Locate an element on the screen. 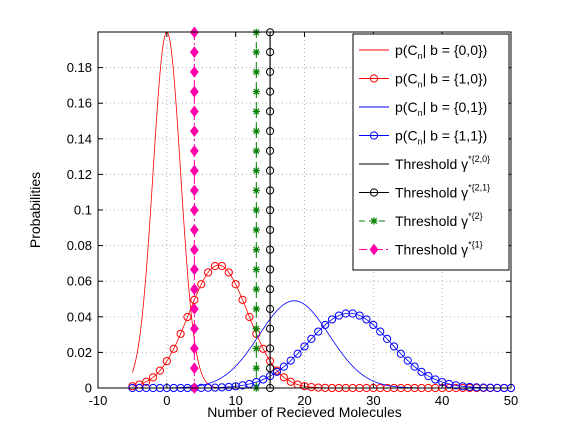 The image size is (581, 441). x-axis-label: Number of Recieved Molecules is located at coordinates (304, 412).